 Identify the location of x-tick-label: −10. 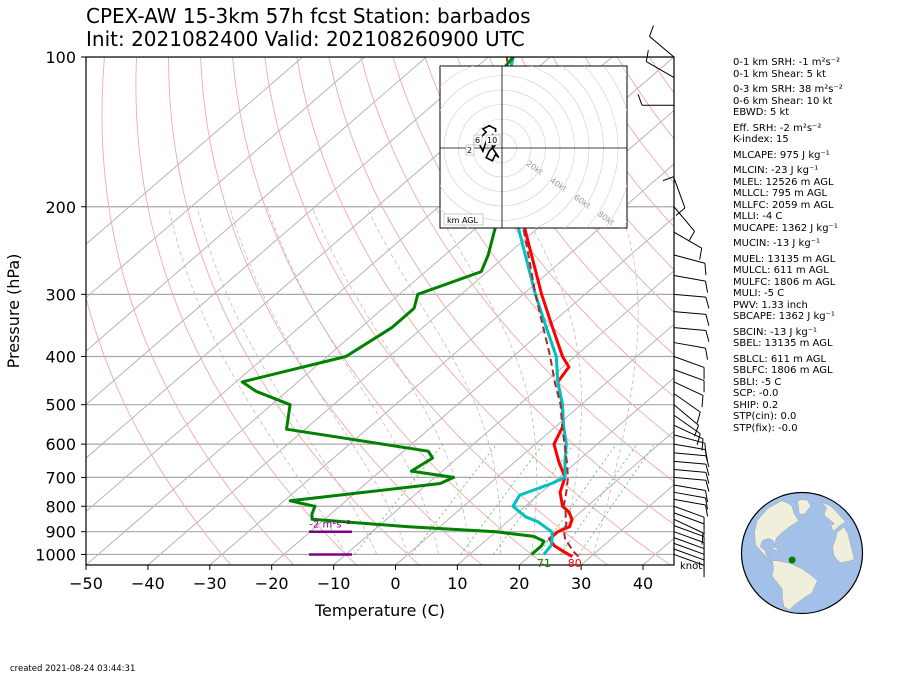
(334, 583).